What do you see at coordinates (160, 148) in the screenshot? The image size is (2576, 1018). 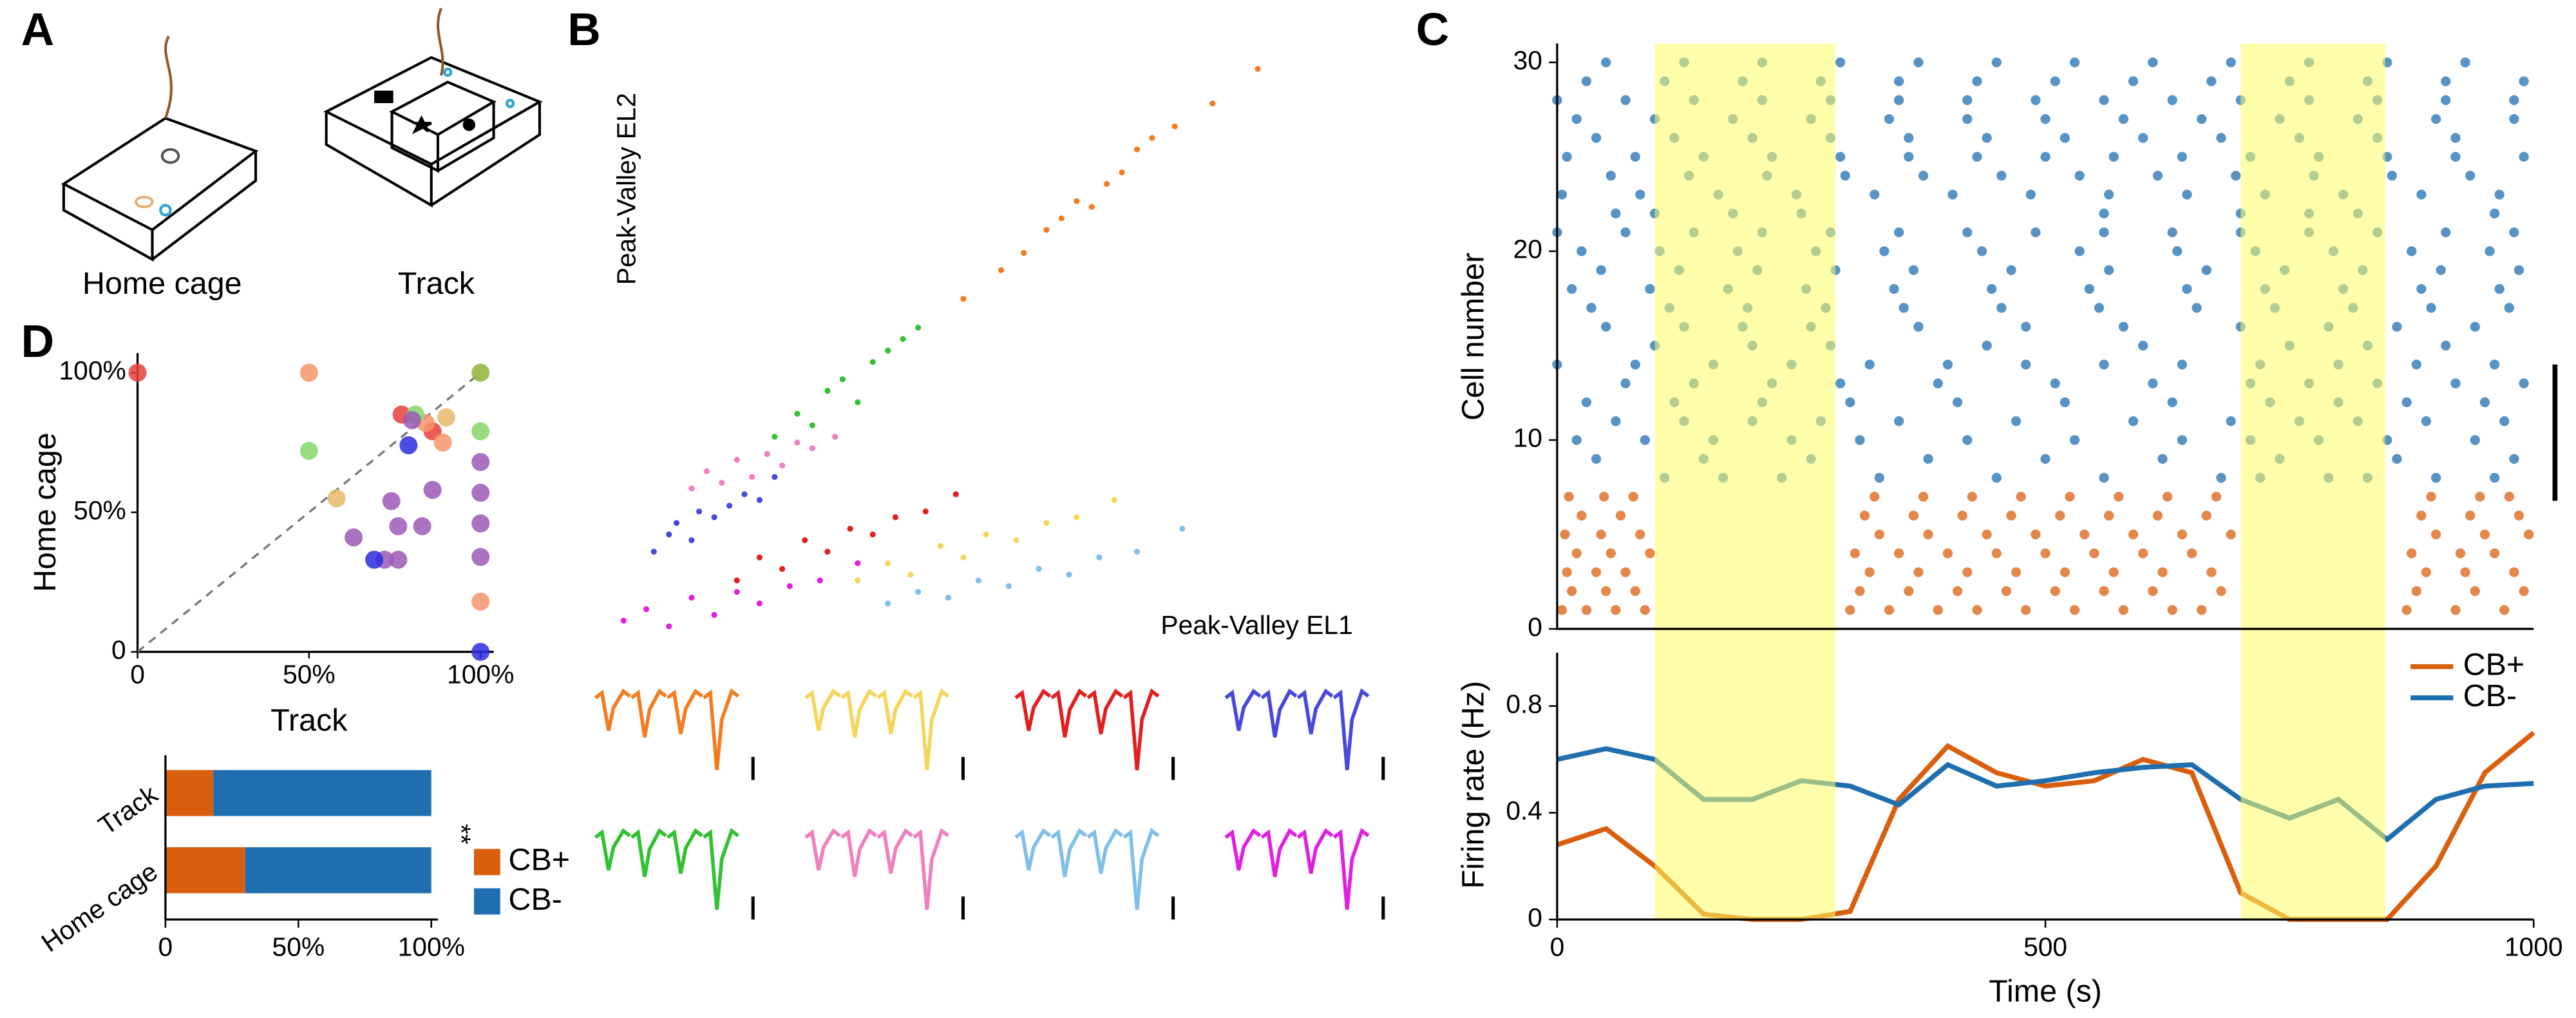 I see `home-cage-drawing` at bounding box center [160, 148].